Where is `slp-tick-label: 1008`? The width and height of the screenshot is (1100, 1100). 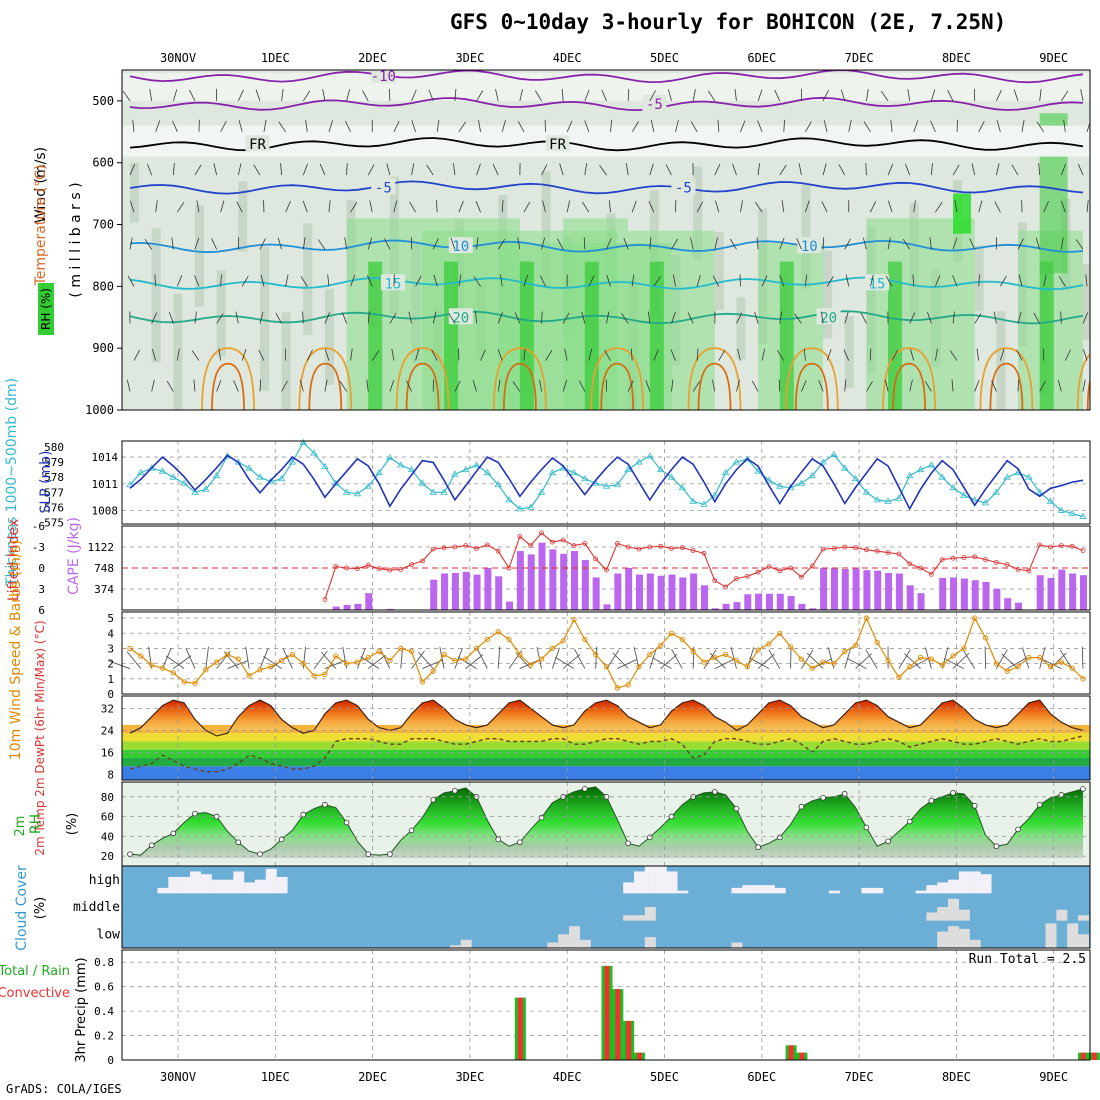 slp-tick-label: 1008 is located at coordinates (105, 511).